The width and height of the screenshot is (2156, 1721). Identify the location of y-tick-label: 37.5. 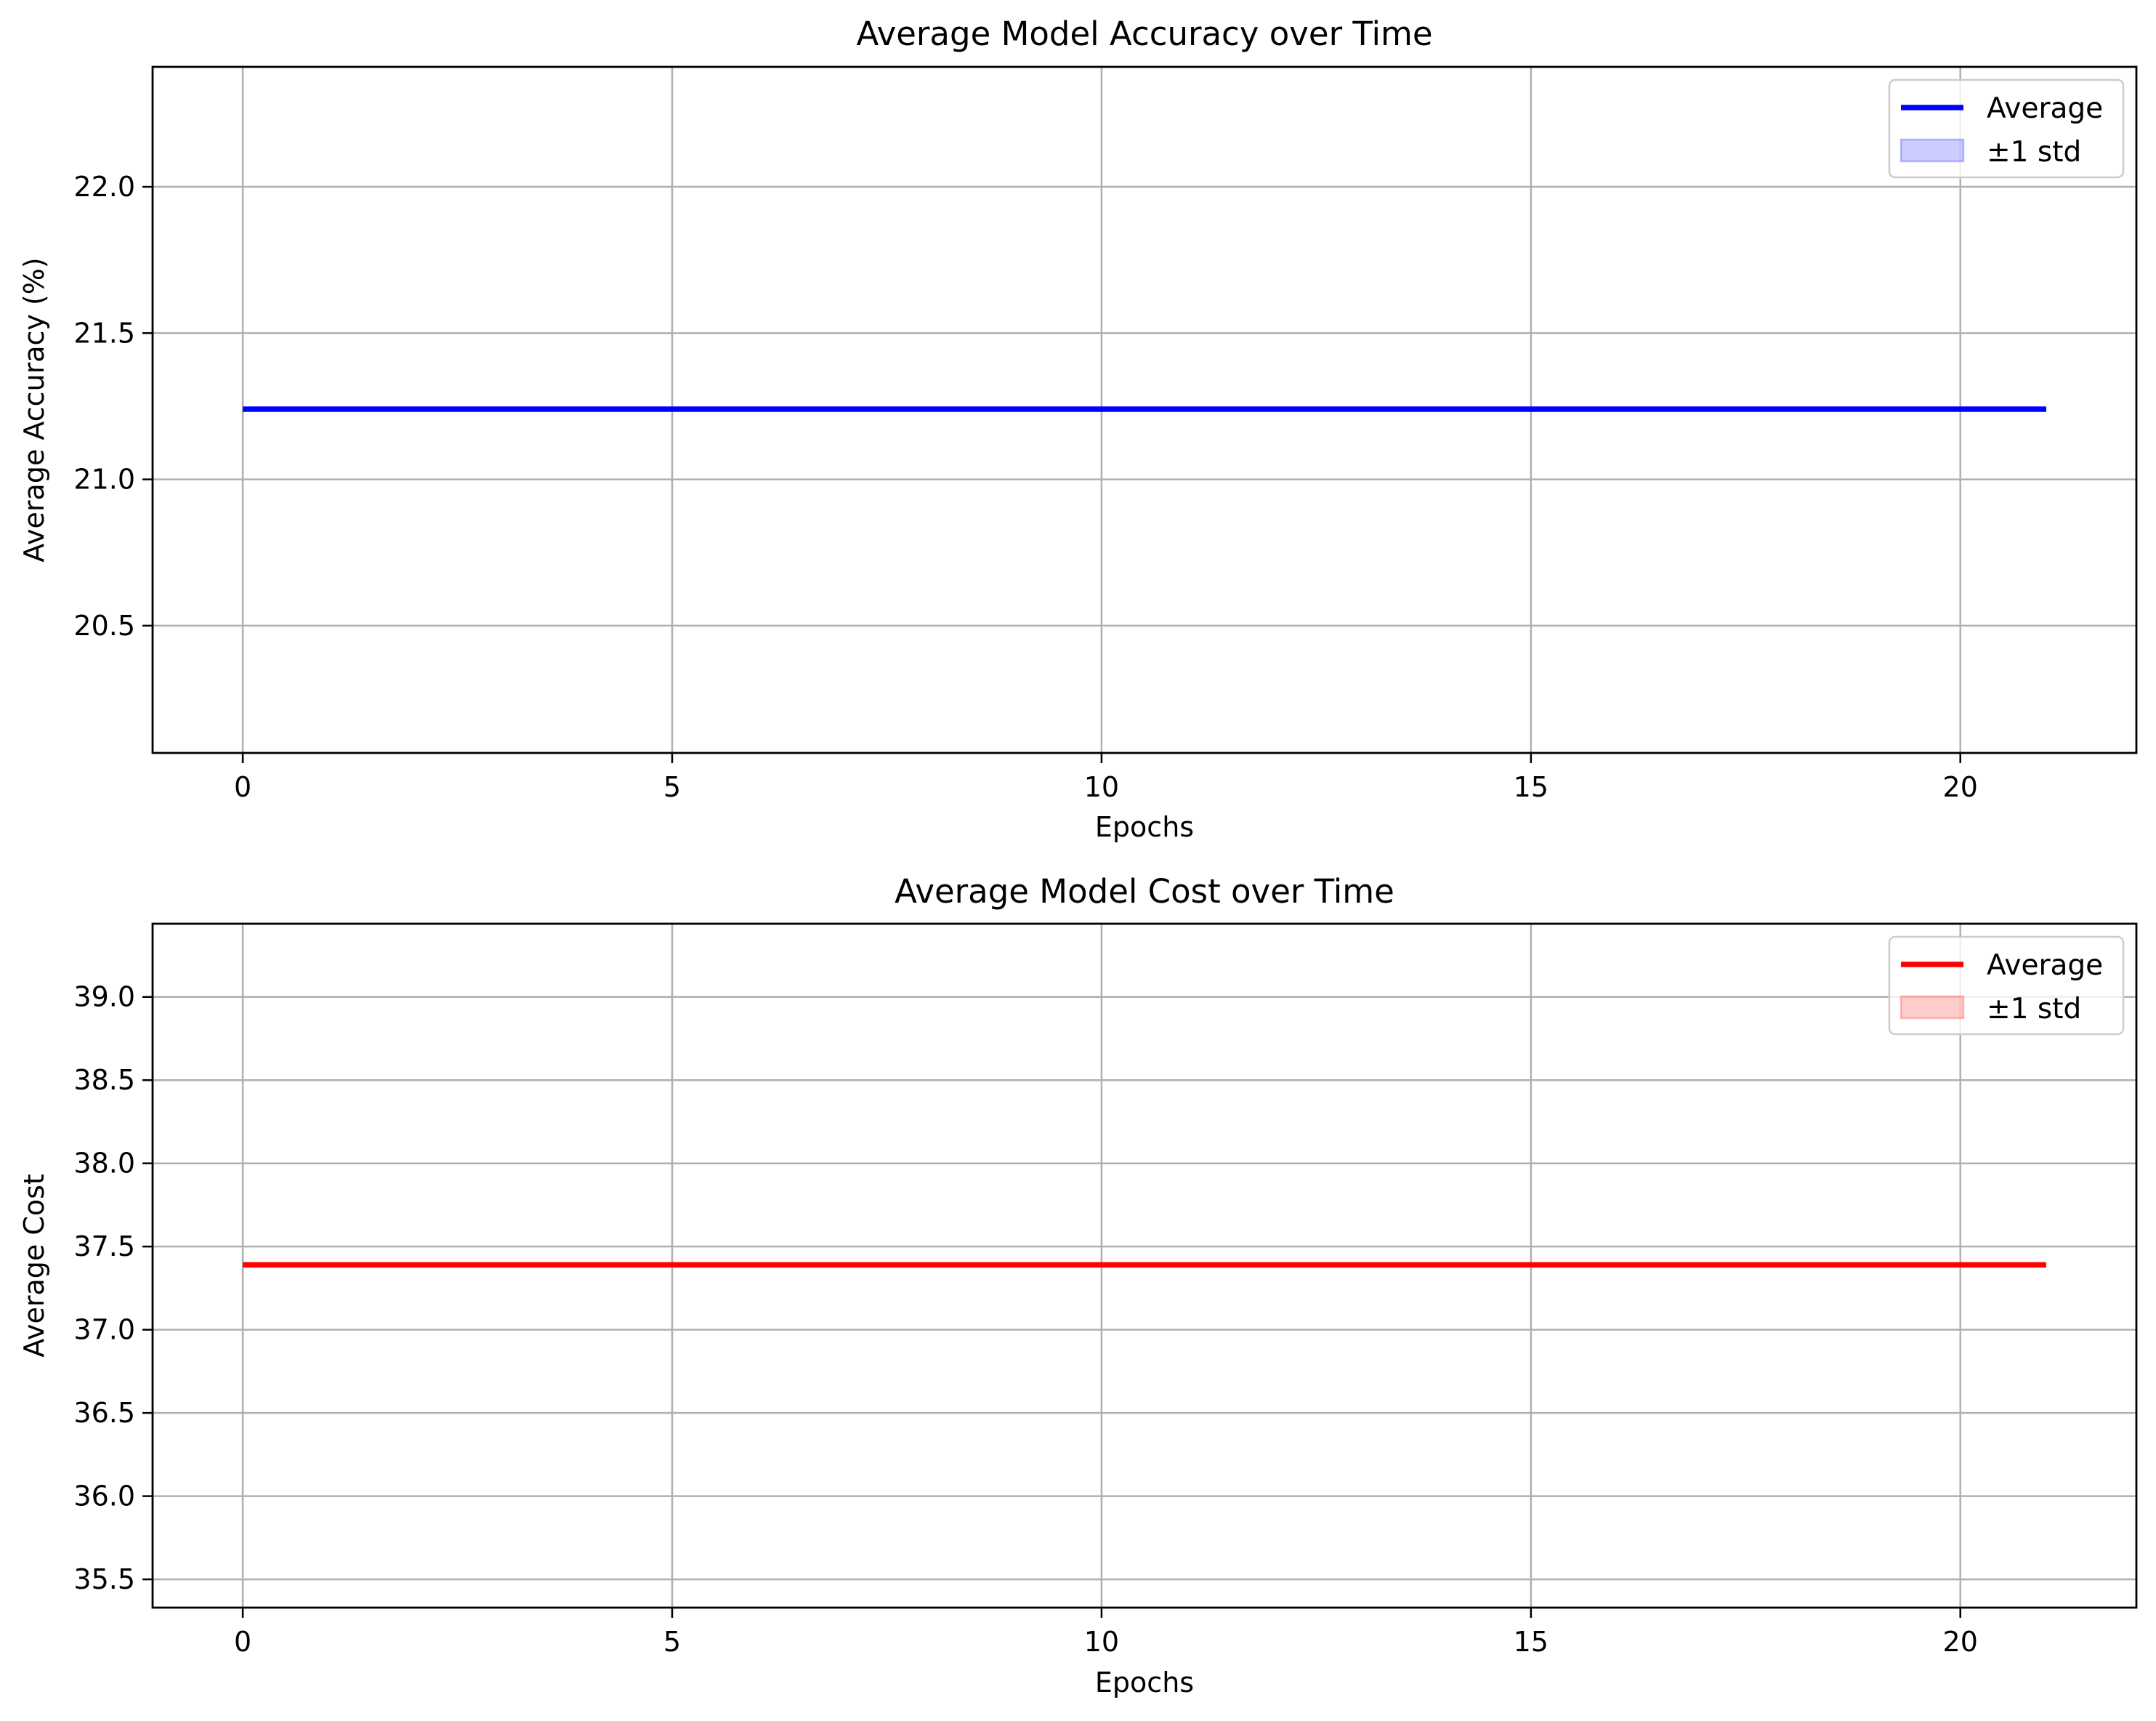
(104, 1246).